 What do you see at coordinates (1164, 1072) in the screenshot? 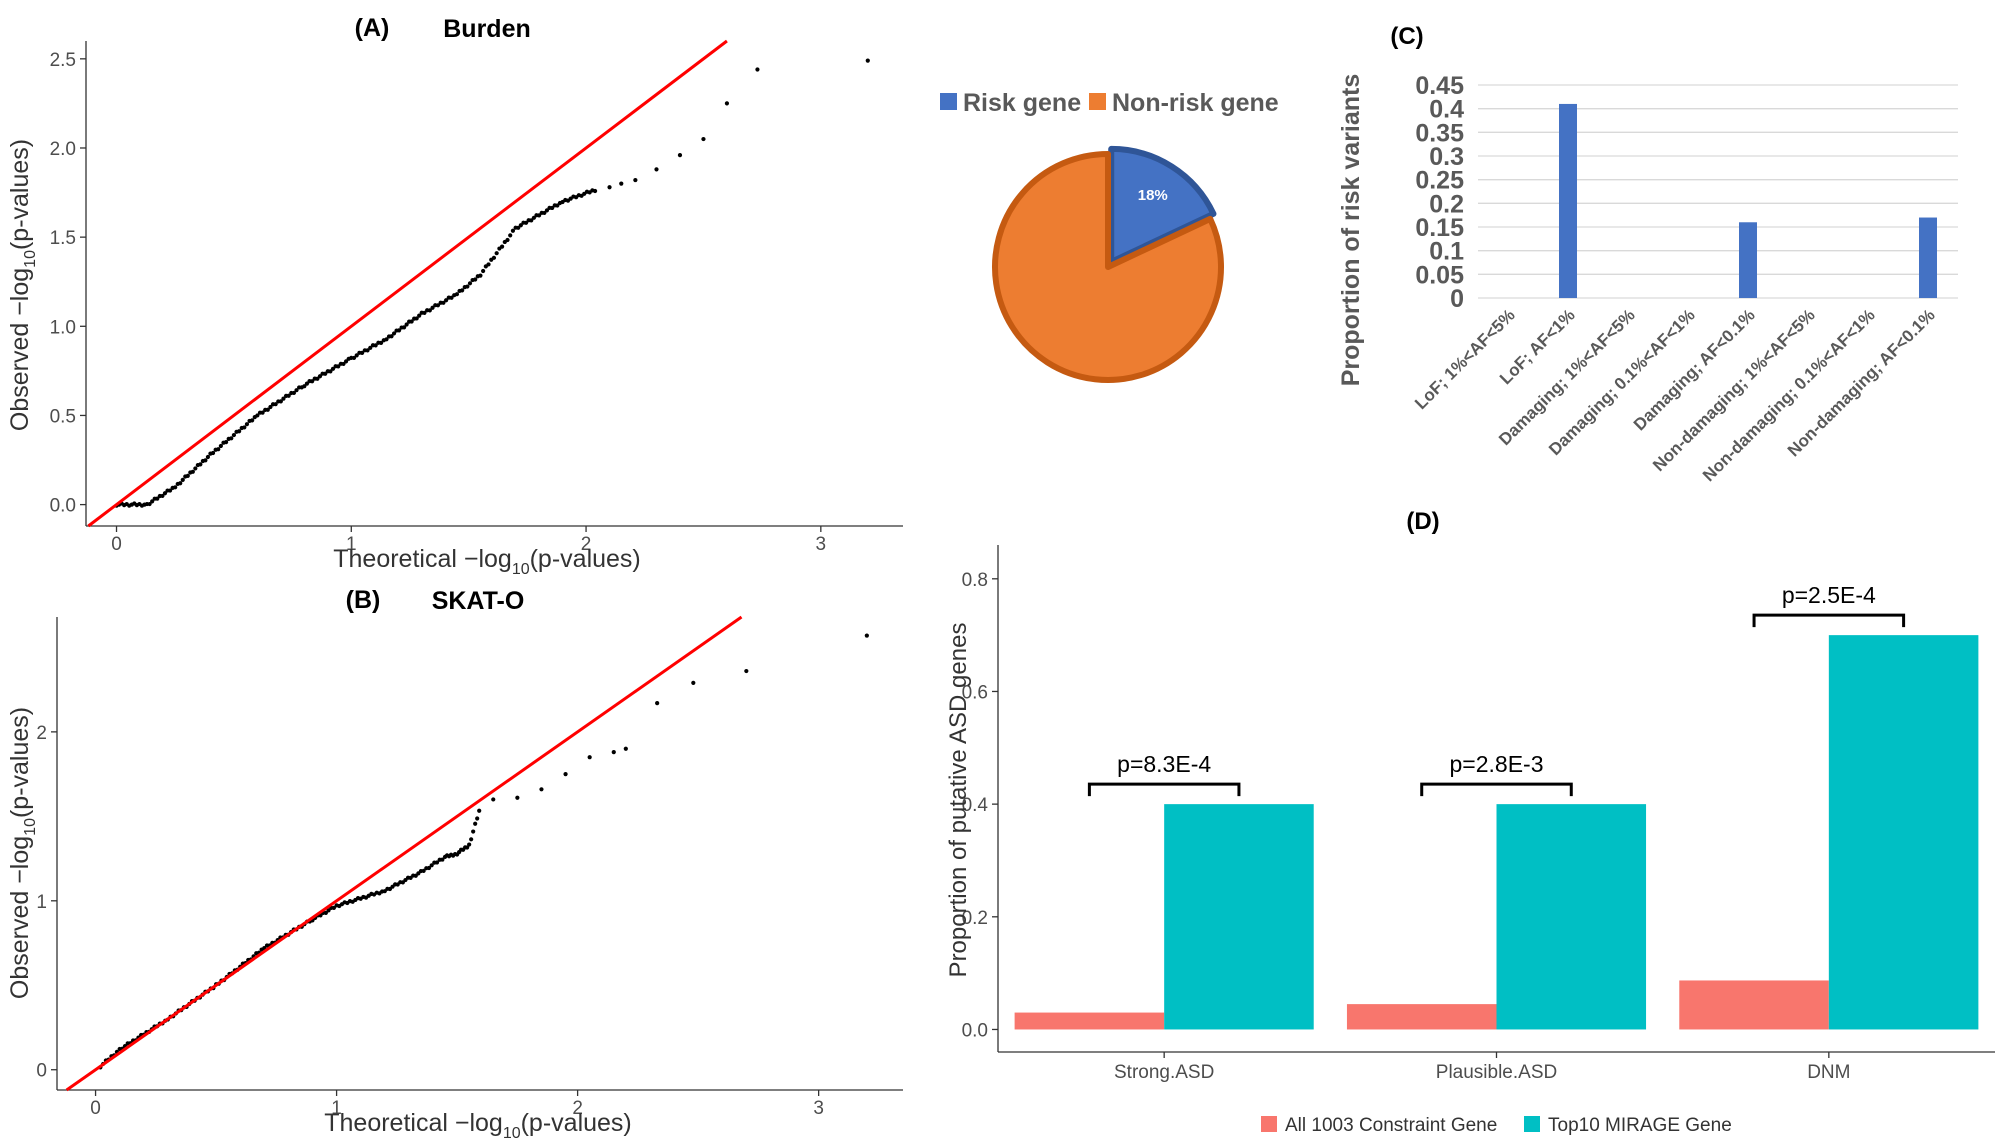
I see `panel-d-x-tick-label: Strong.ASD` at bounding box center [1164, 1072].